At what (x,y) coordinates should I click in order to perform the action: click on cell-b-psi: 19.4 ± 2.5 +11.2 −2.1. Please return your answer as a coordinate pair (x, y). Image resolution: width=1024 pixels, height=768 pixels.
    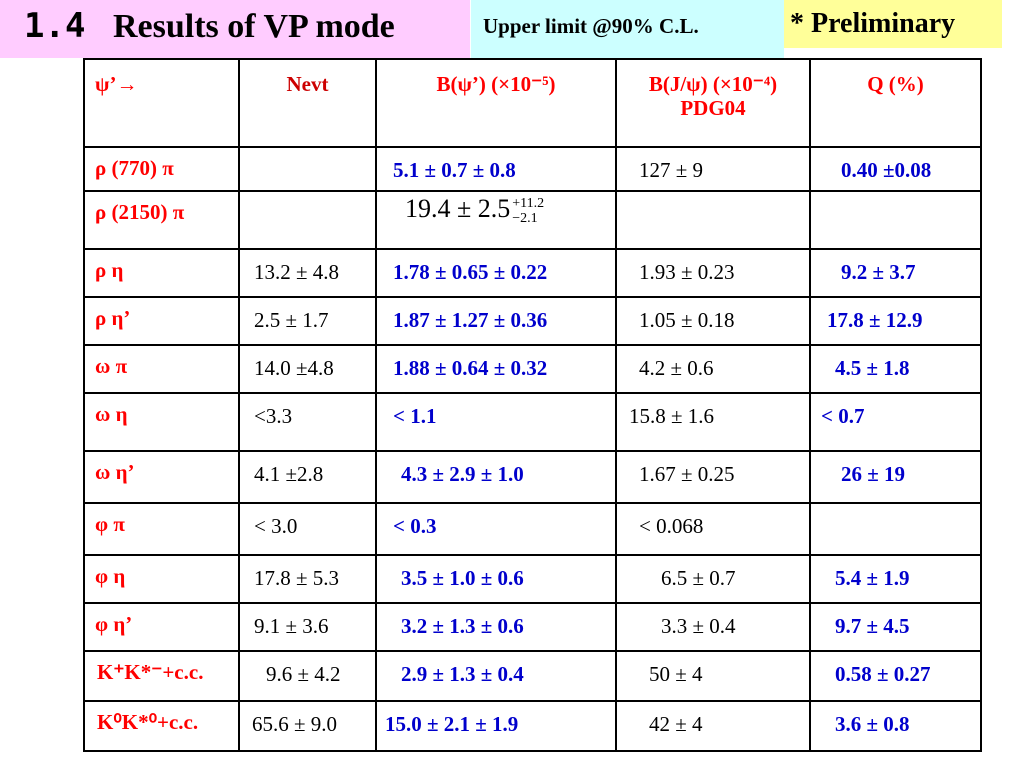
    Looking at the image, I should click on (496, 220).